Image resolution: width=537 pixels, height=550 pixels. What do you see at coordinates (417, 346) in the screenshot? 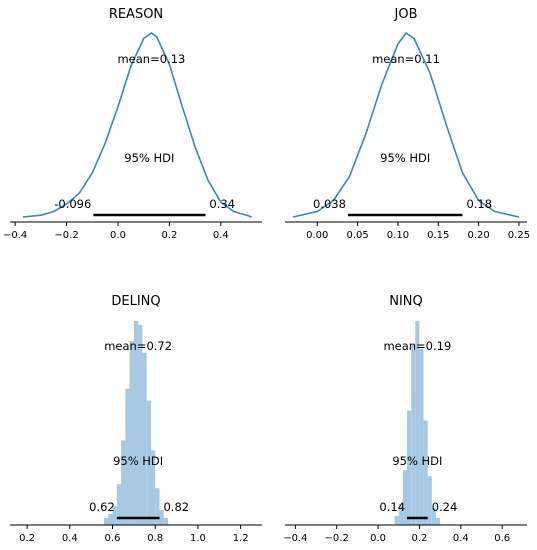
I see `mean-label: mean=0.19` at bounding box center [417, 346].